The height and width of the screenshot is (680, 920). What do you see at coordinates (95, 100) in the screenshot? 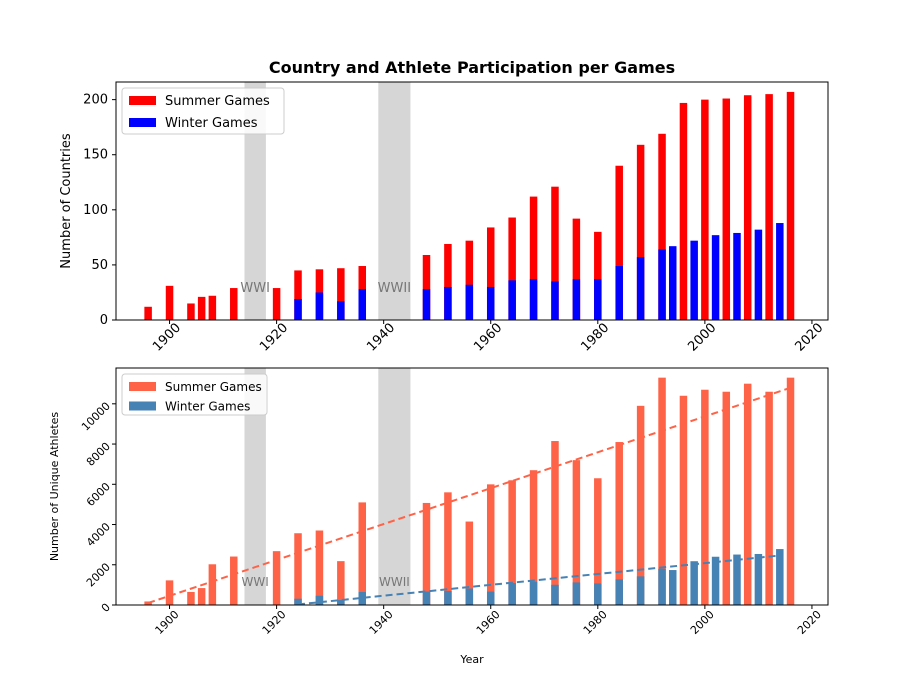
I see `y-tick-label: 200` at bounding box center [95, 100].